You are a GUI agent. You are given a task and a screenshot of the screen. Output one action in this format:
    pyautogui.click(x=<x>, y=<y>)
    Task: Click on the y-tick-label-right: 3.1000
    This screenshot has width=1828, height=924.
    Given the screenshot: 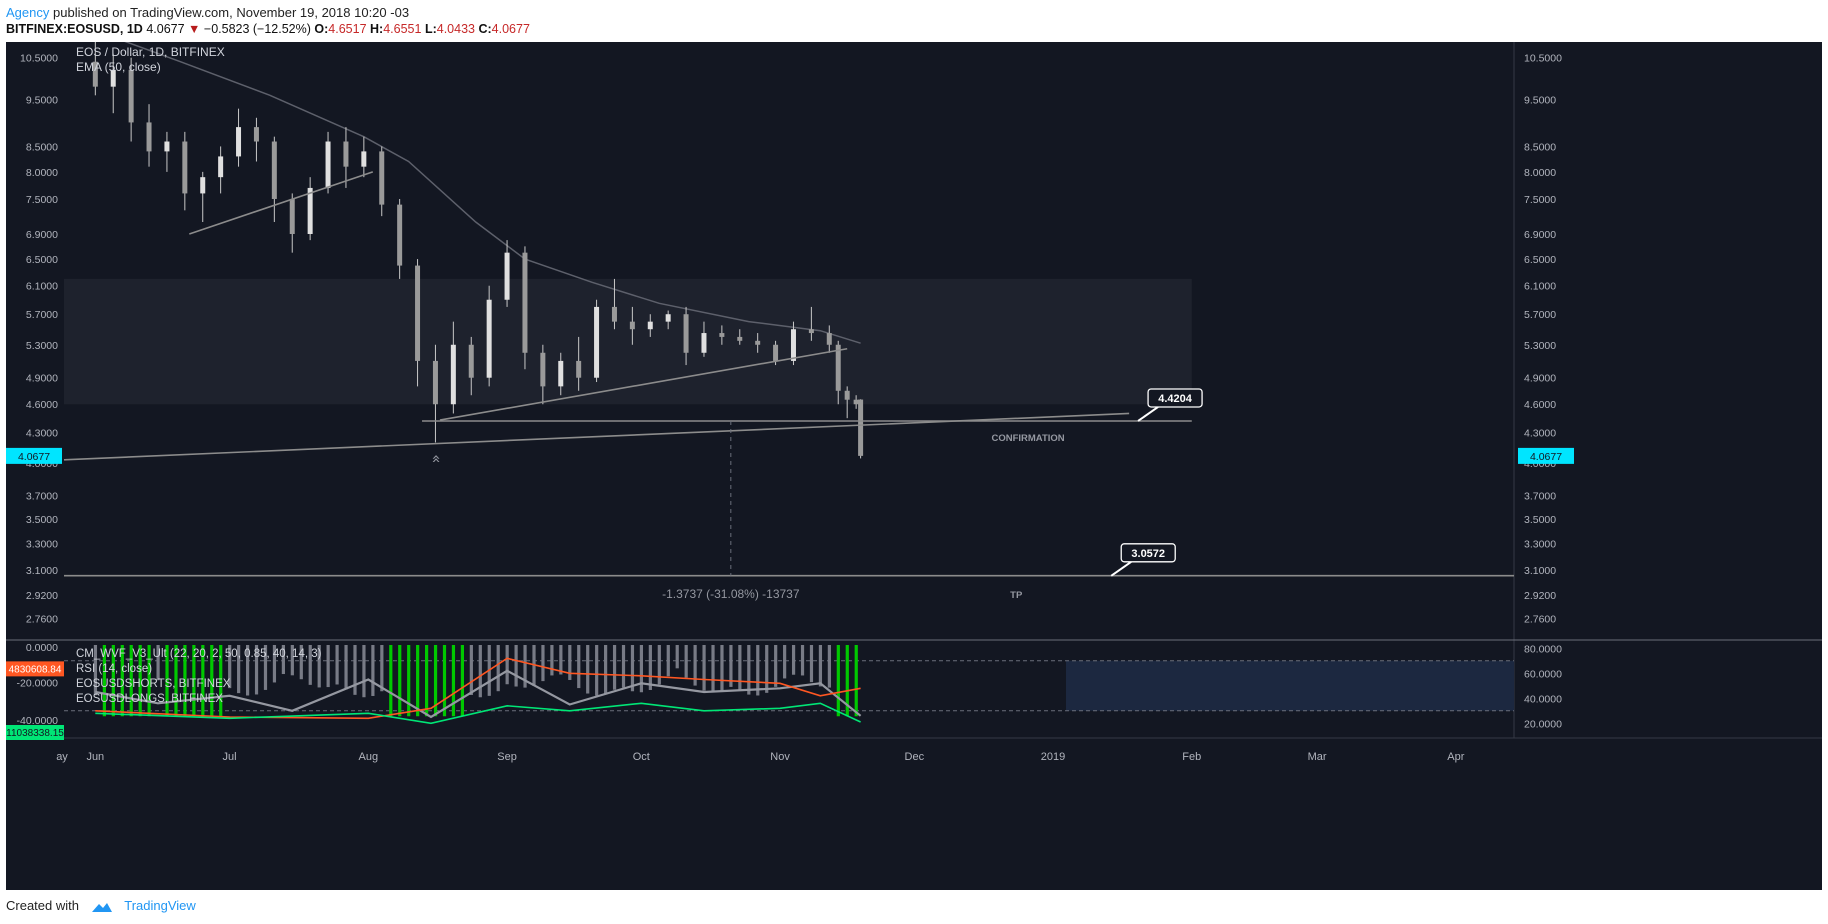 What is the action you would take?
    pyautogui.click(x=1540, y=571)
    